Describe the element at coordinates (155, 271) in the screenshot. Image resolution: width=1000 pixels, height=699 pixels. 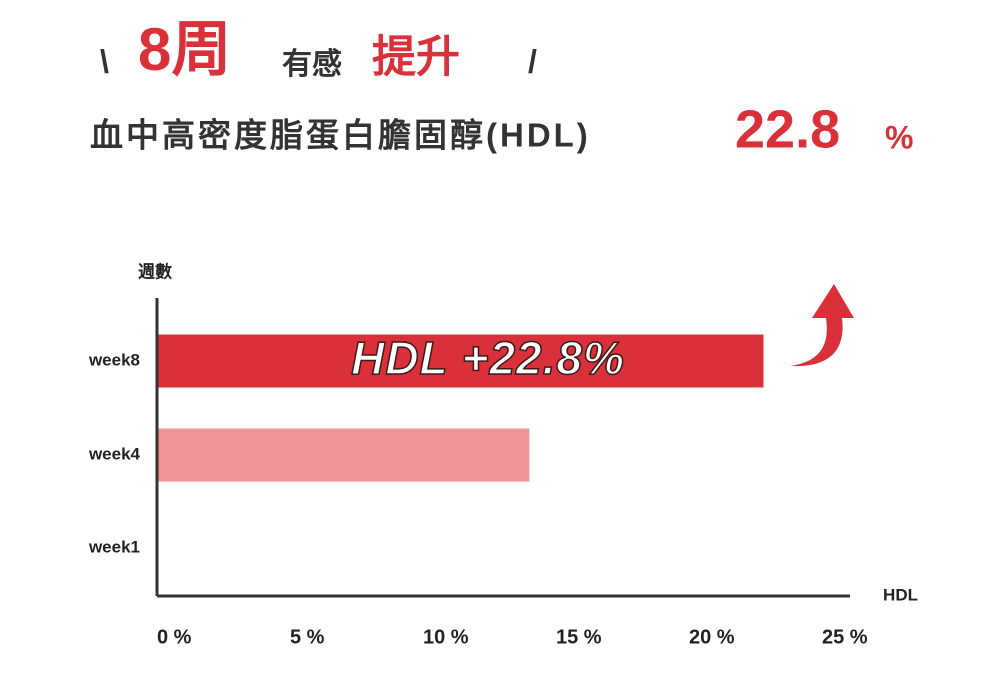
I see `y-axis-label: 週數` at that location.